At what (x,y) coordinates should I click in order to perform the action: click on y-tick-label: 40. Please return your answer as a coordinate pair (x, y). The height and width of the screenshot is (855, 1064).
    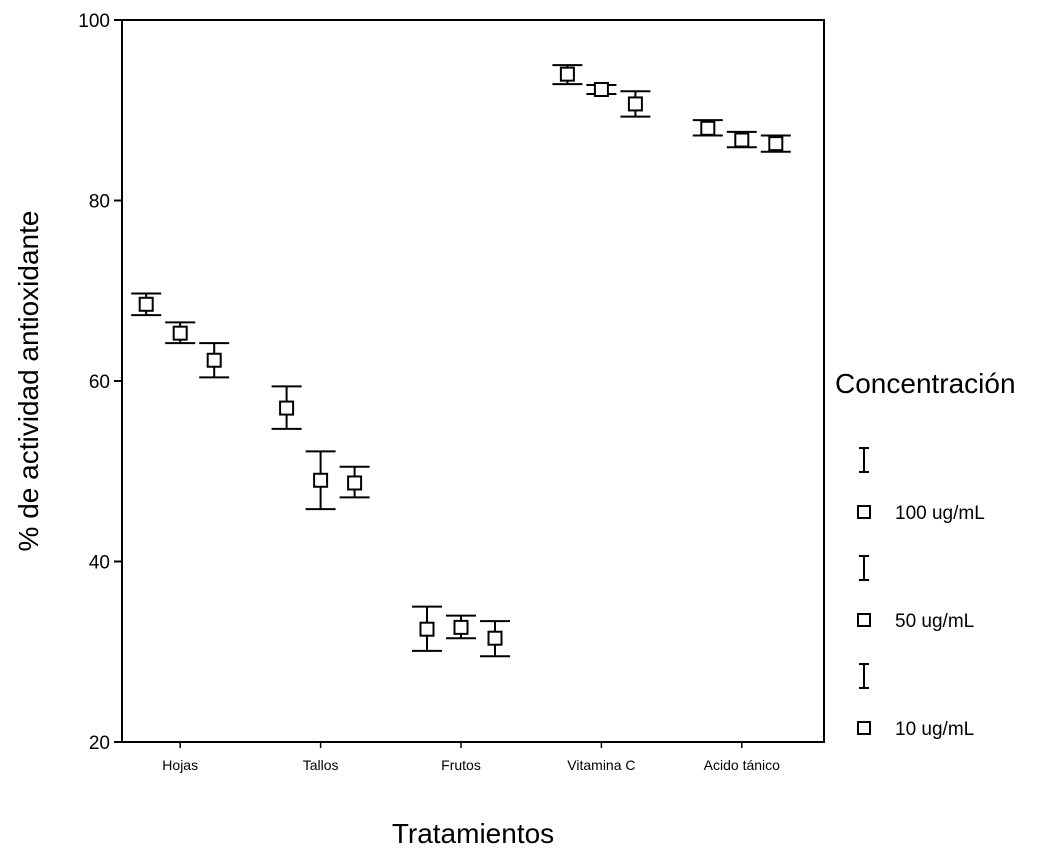
    Looking at the image, I should click on (99, 563).